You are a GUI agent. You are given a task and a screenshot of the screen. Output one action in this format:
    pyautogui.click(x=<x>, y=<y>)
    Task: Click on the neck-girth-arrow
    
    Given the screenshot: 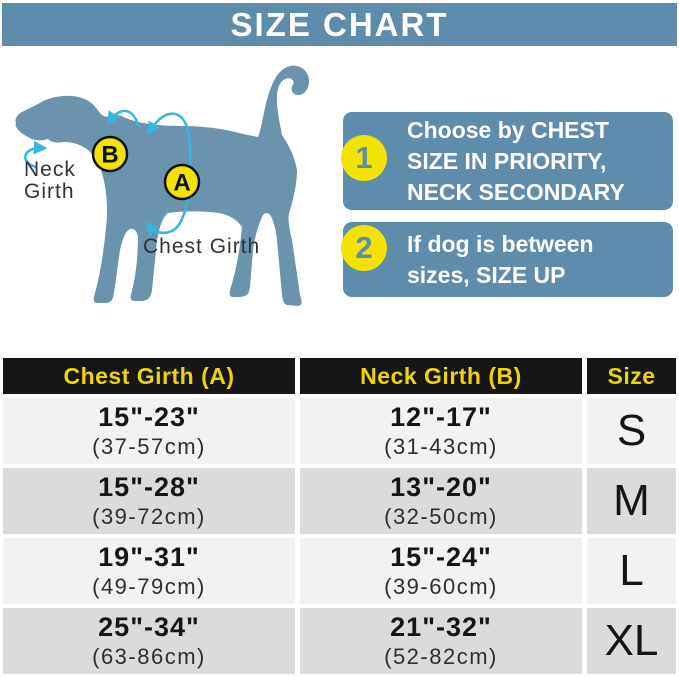 What is the action you would take?
    pyautogui.click(x=36, y=154)
    